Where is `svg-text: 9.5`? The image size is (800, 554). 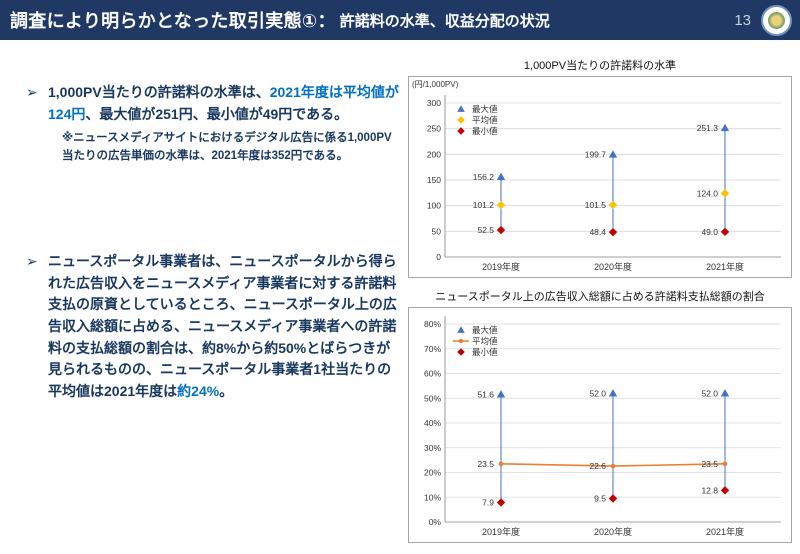 svg-text: 9.5 is located at coordinates (600, 498).